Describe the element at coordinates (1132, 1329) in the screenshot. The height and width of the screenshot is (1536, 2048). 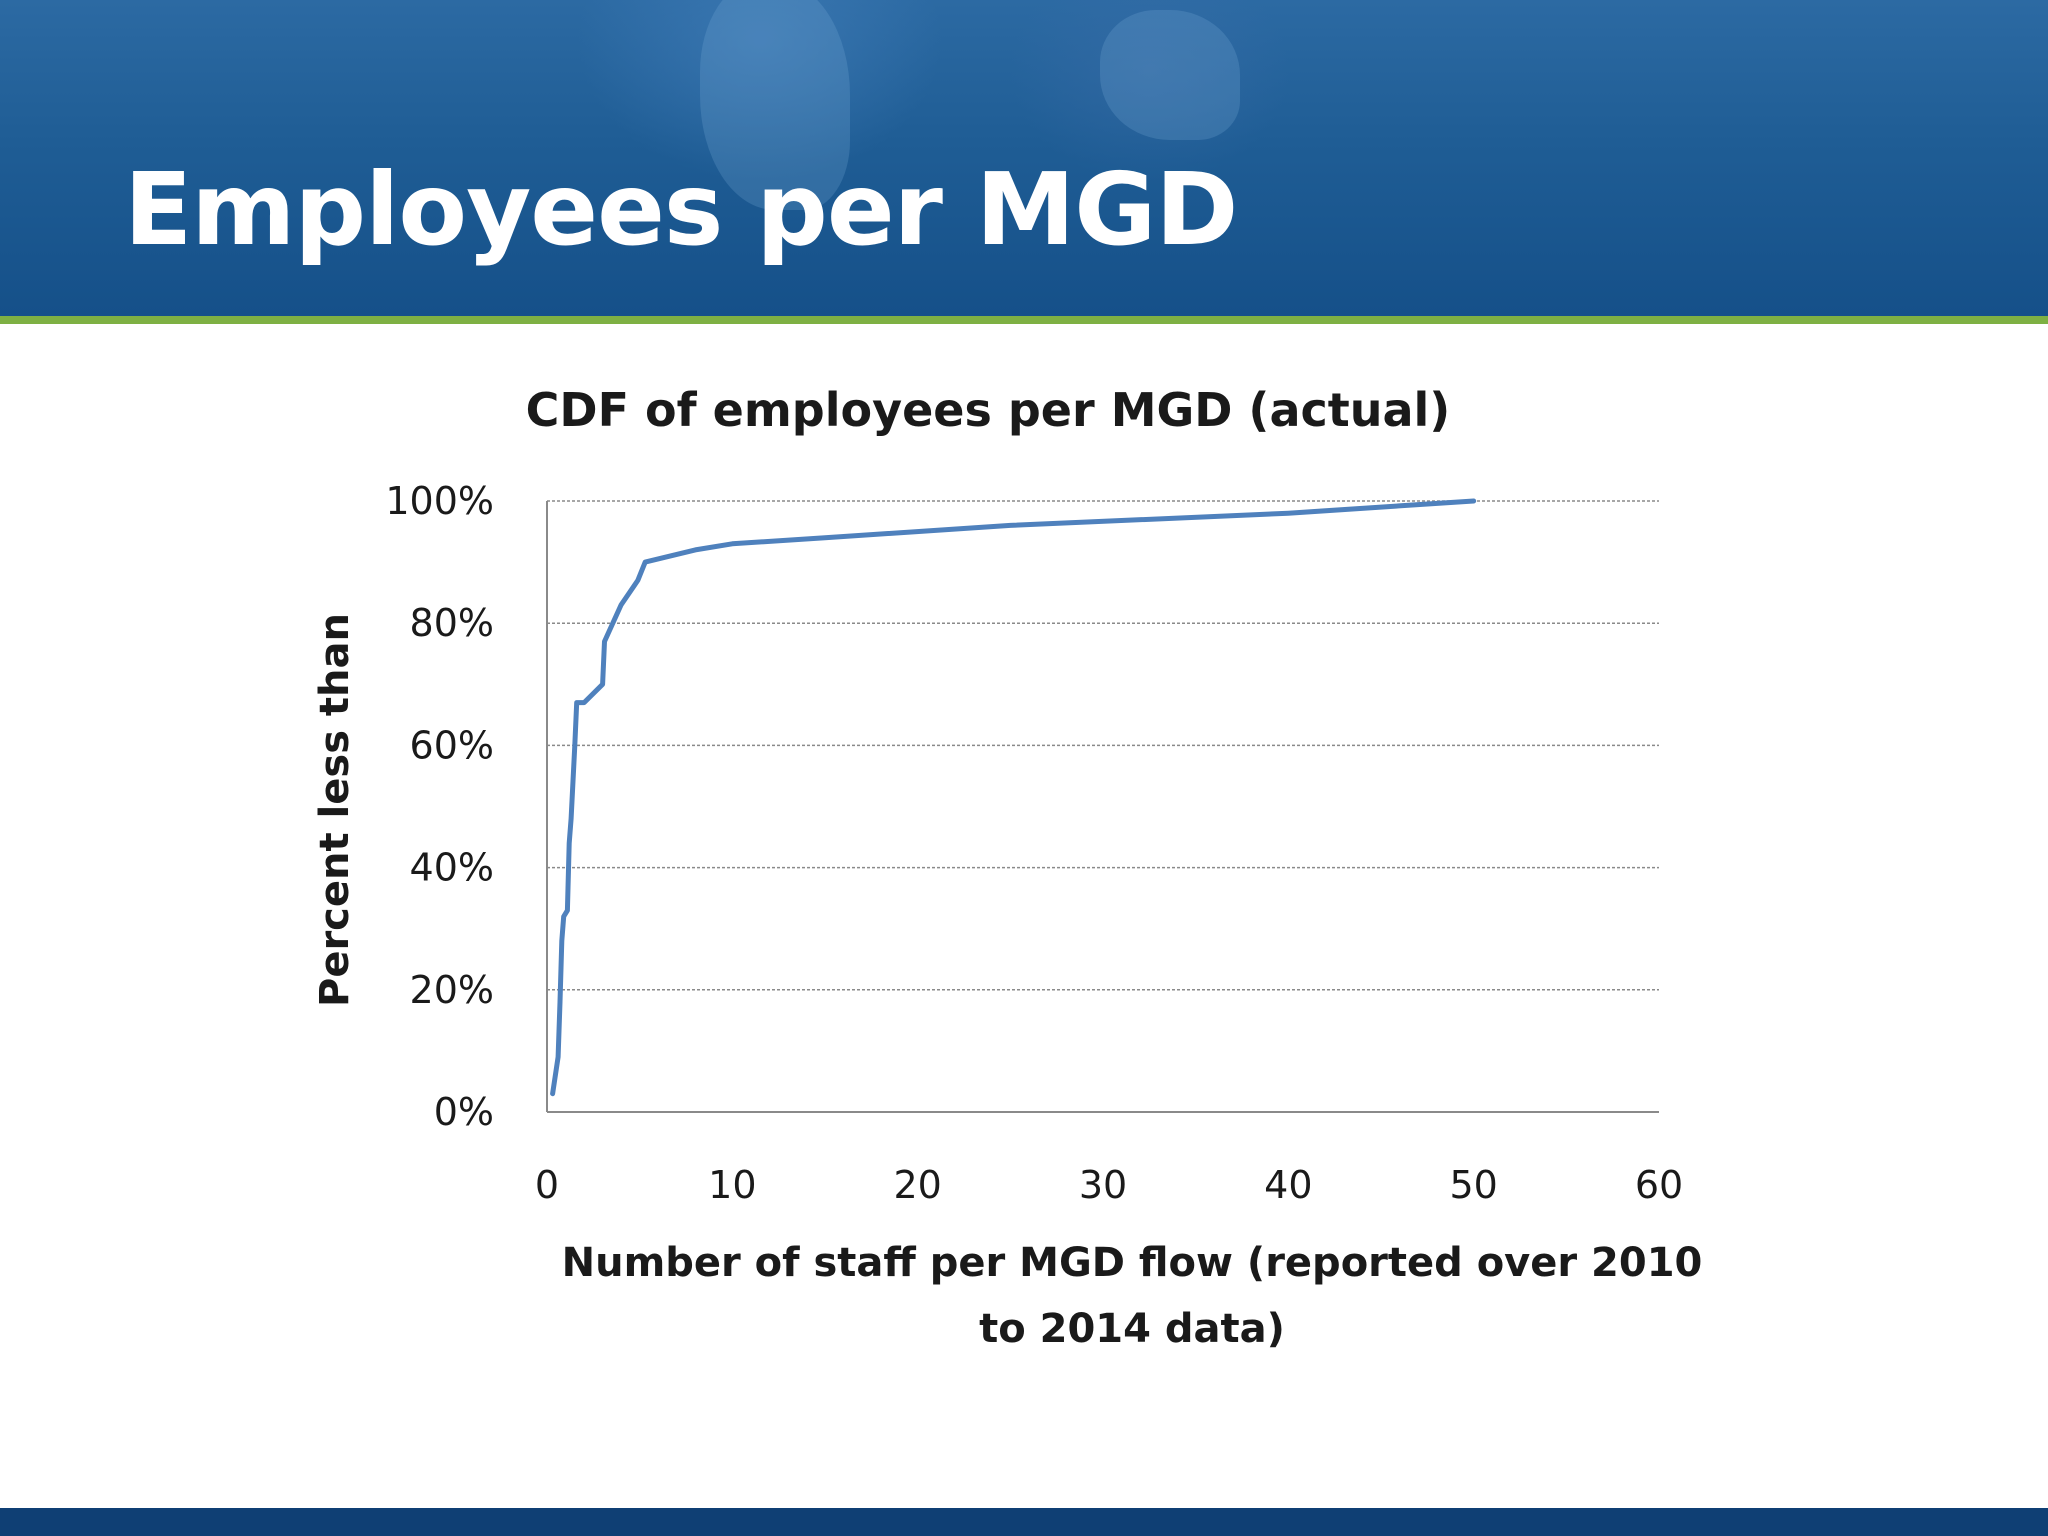
I see `x-axis-label-line-2: to 2014 data)` at that location.